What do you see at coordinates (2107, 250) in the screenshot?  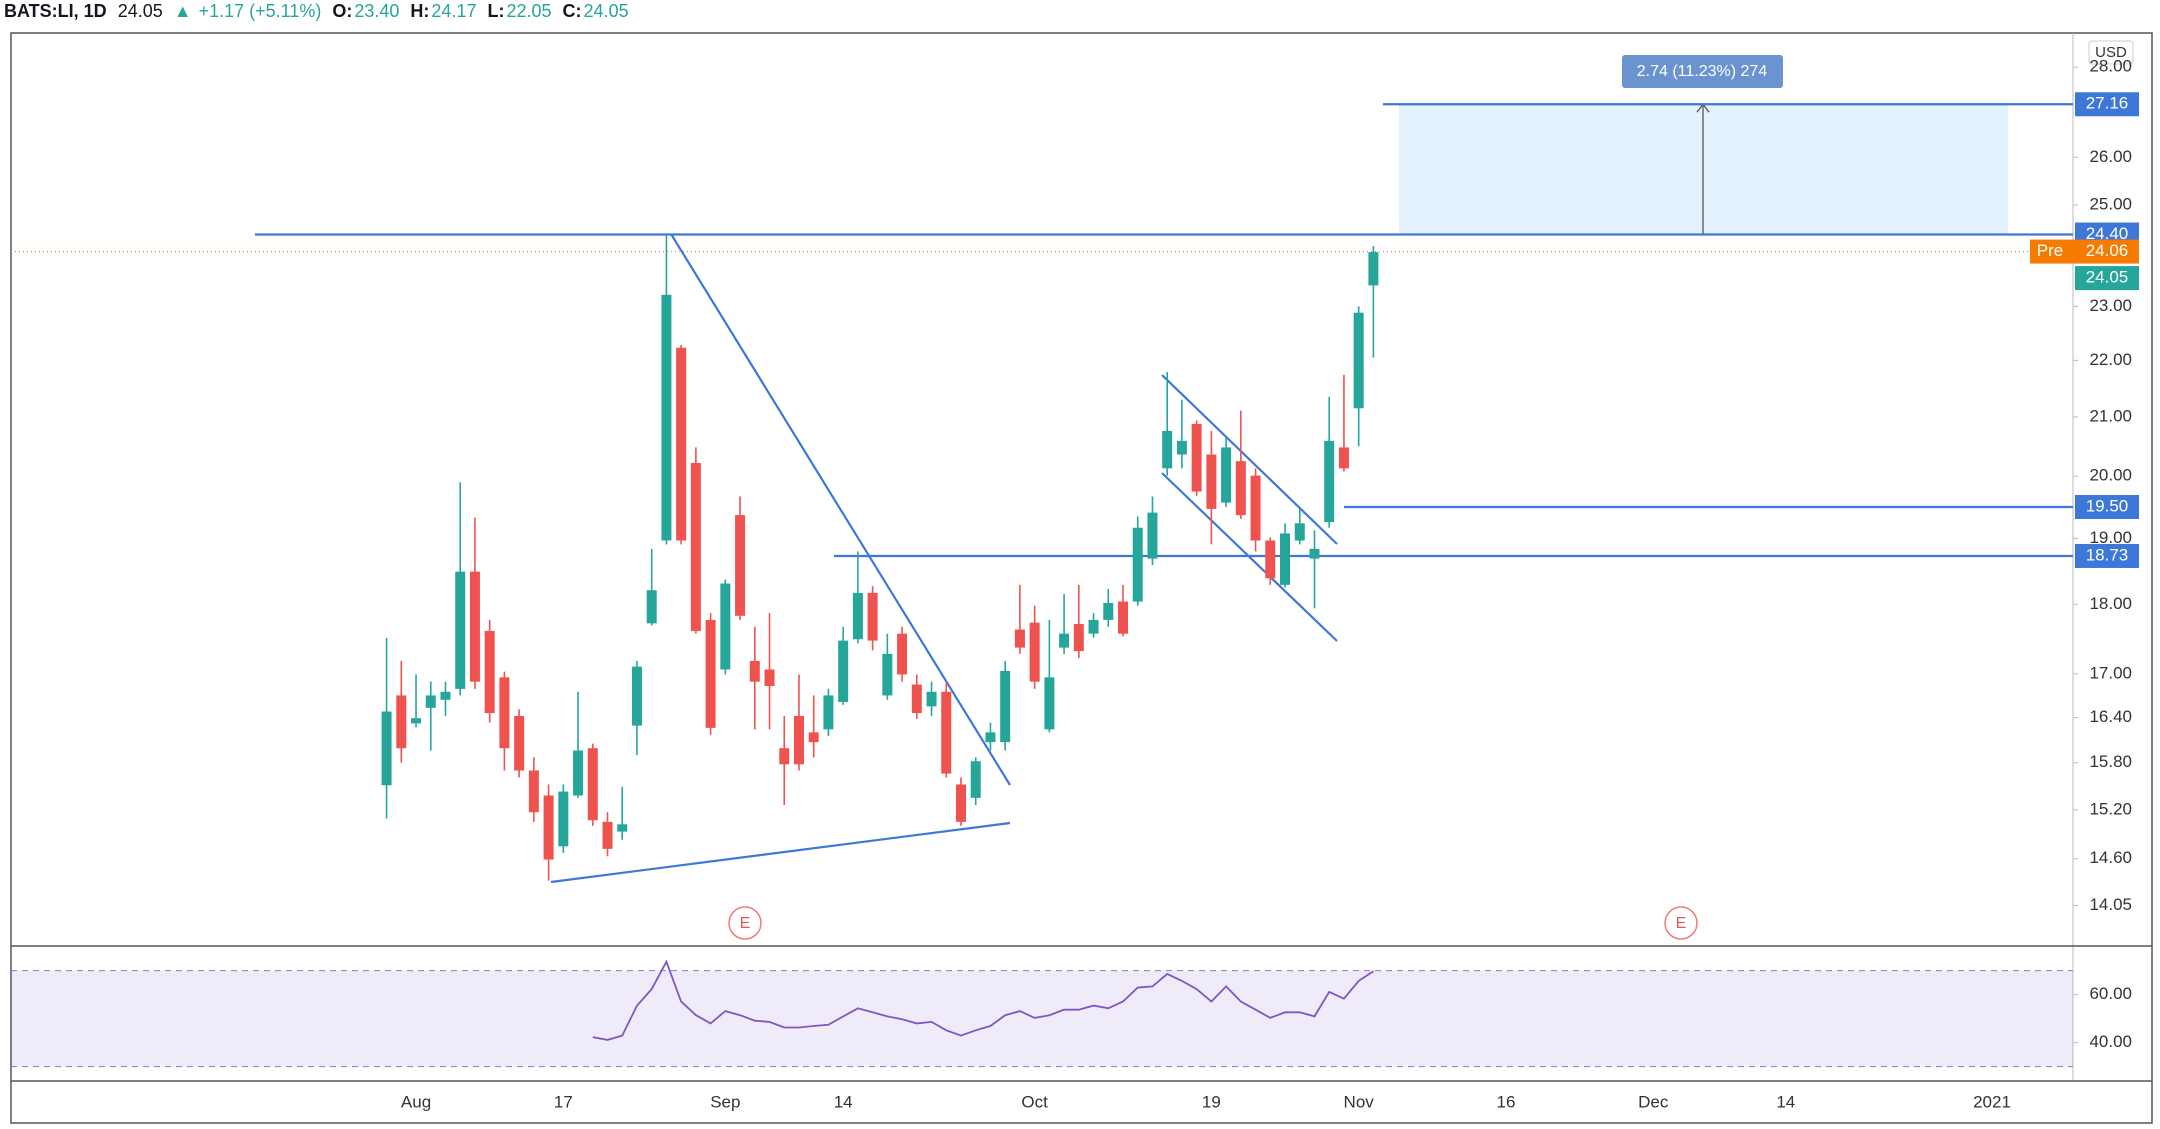 I see `premarket-label: 24.06` at bounding box center [2107, 250].